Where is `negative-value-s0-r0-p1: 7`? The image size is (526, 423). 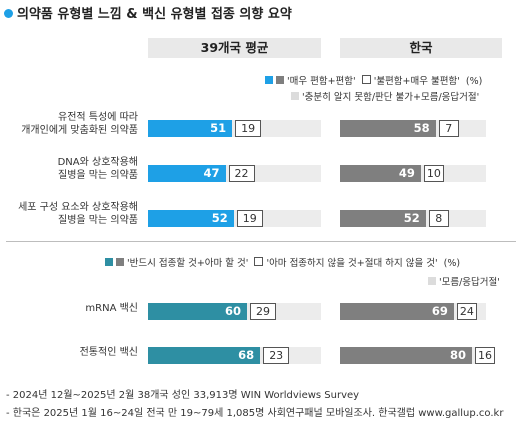 negative-value-s0-r0-p1: 7 is located at coordinates (448, 128).